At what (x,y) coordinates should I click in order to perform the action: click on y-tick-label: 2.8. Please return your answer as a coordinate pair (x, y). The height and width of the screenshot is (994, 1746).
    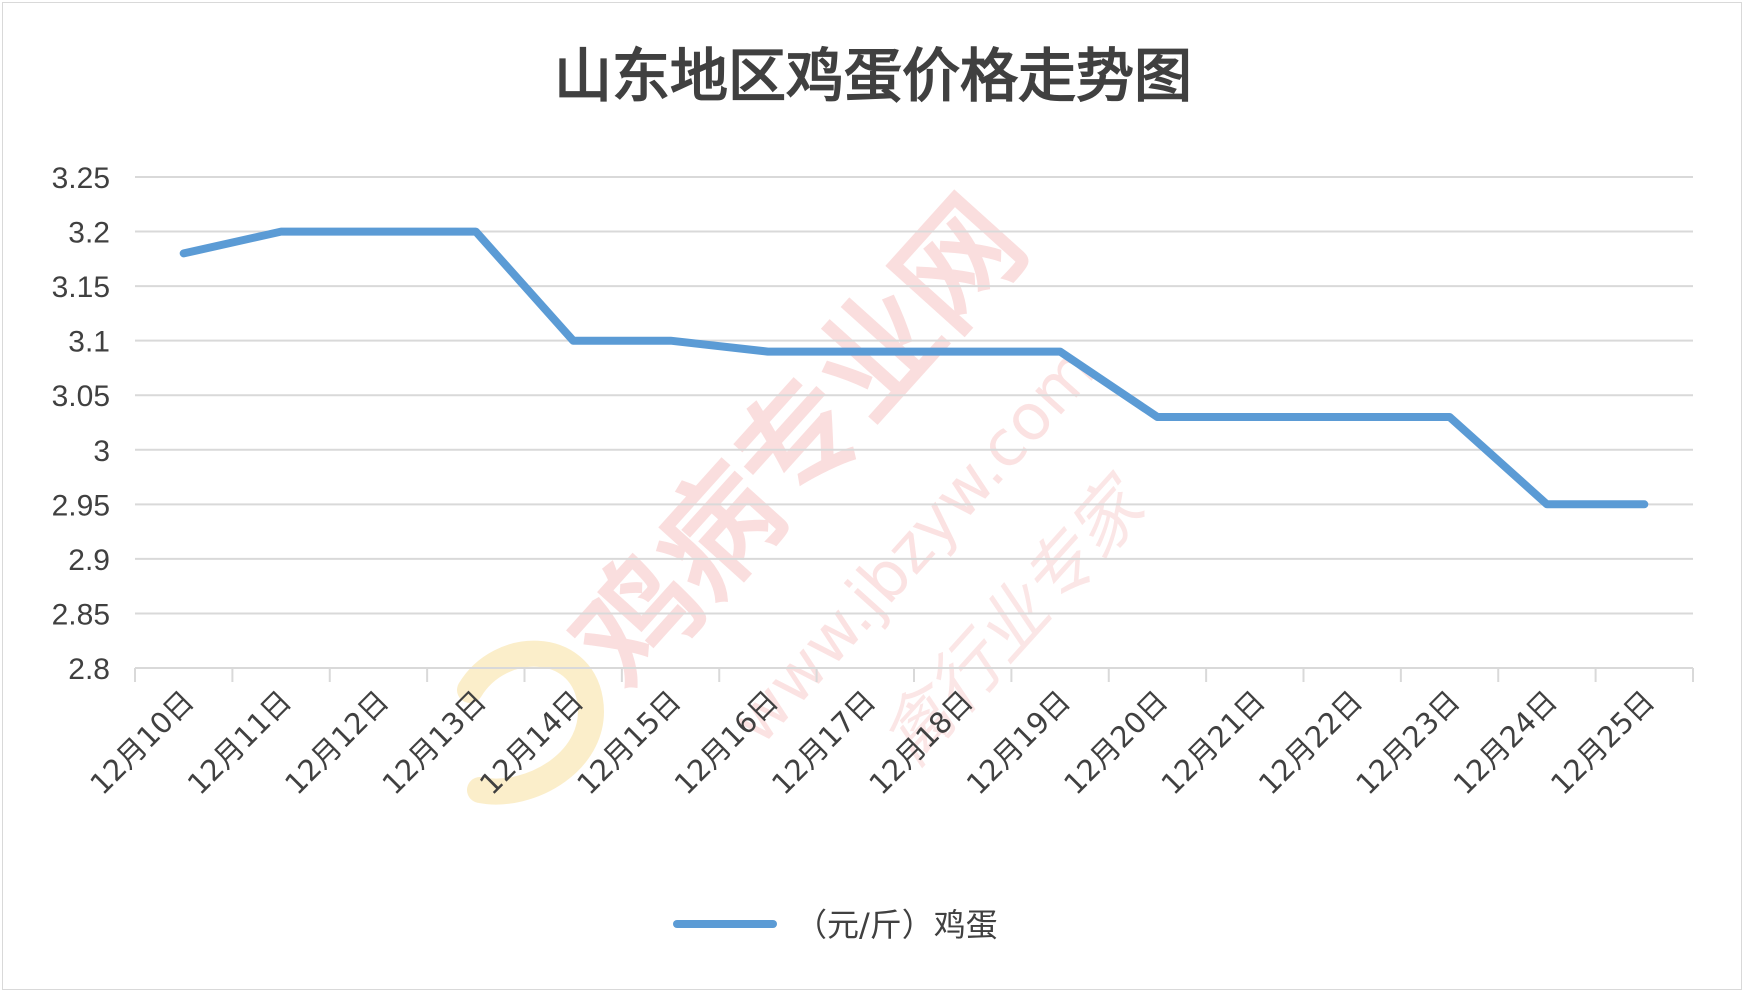
    Looking at the image, I should click on (89, 669).